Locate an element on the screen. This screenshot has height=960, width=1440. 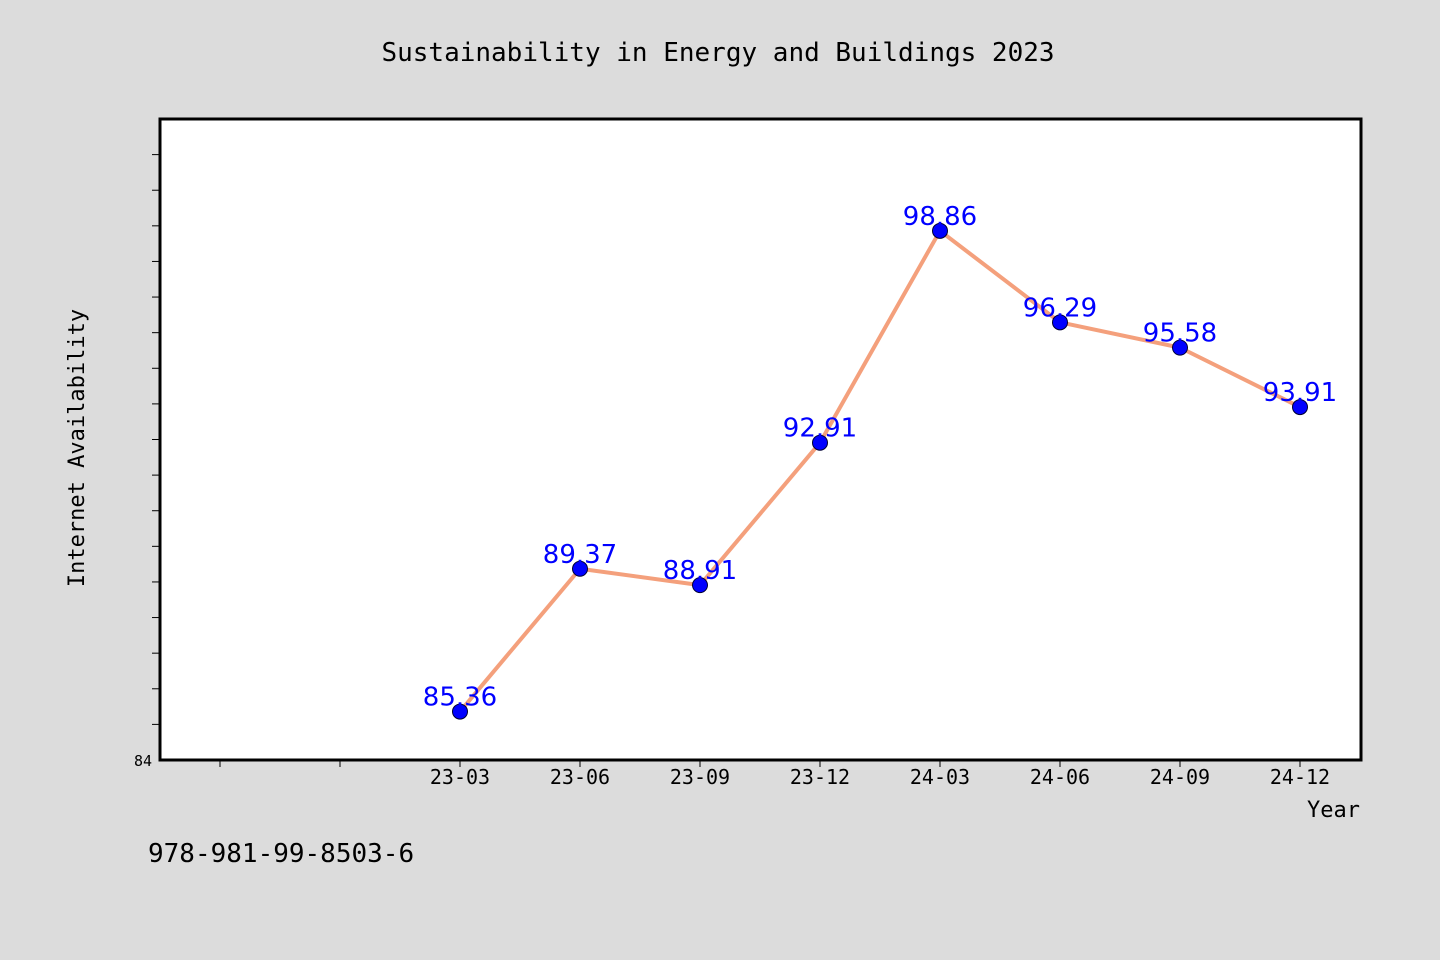
x-axis-tick-labels: 23-03 23-06 23-09 23-12 24-03 24-06 24-09 24-12 is located at coordinates (880, 777).